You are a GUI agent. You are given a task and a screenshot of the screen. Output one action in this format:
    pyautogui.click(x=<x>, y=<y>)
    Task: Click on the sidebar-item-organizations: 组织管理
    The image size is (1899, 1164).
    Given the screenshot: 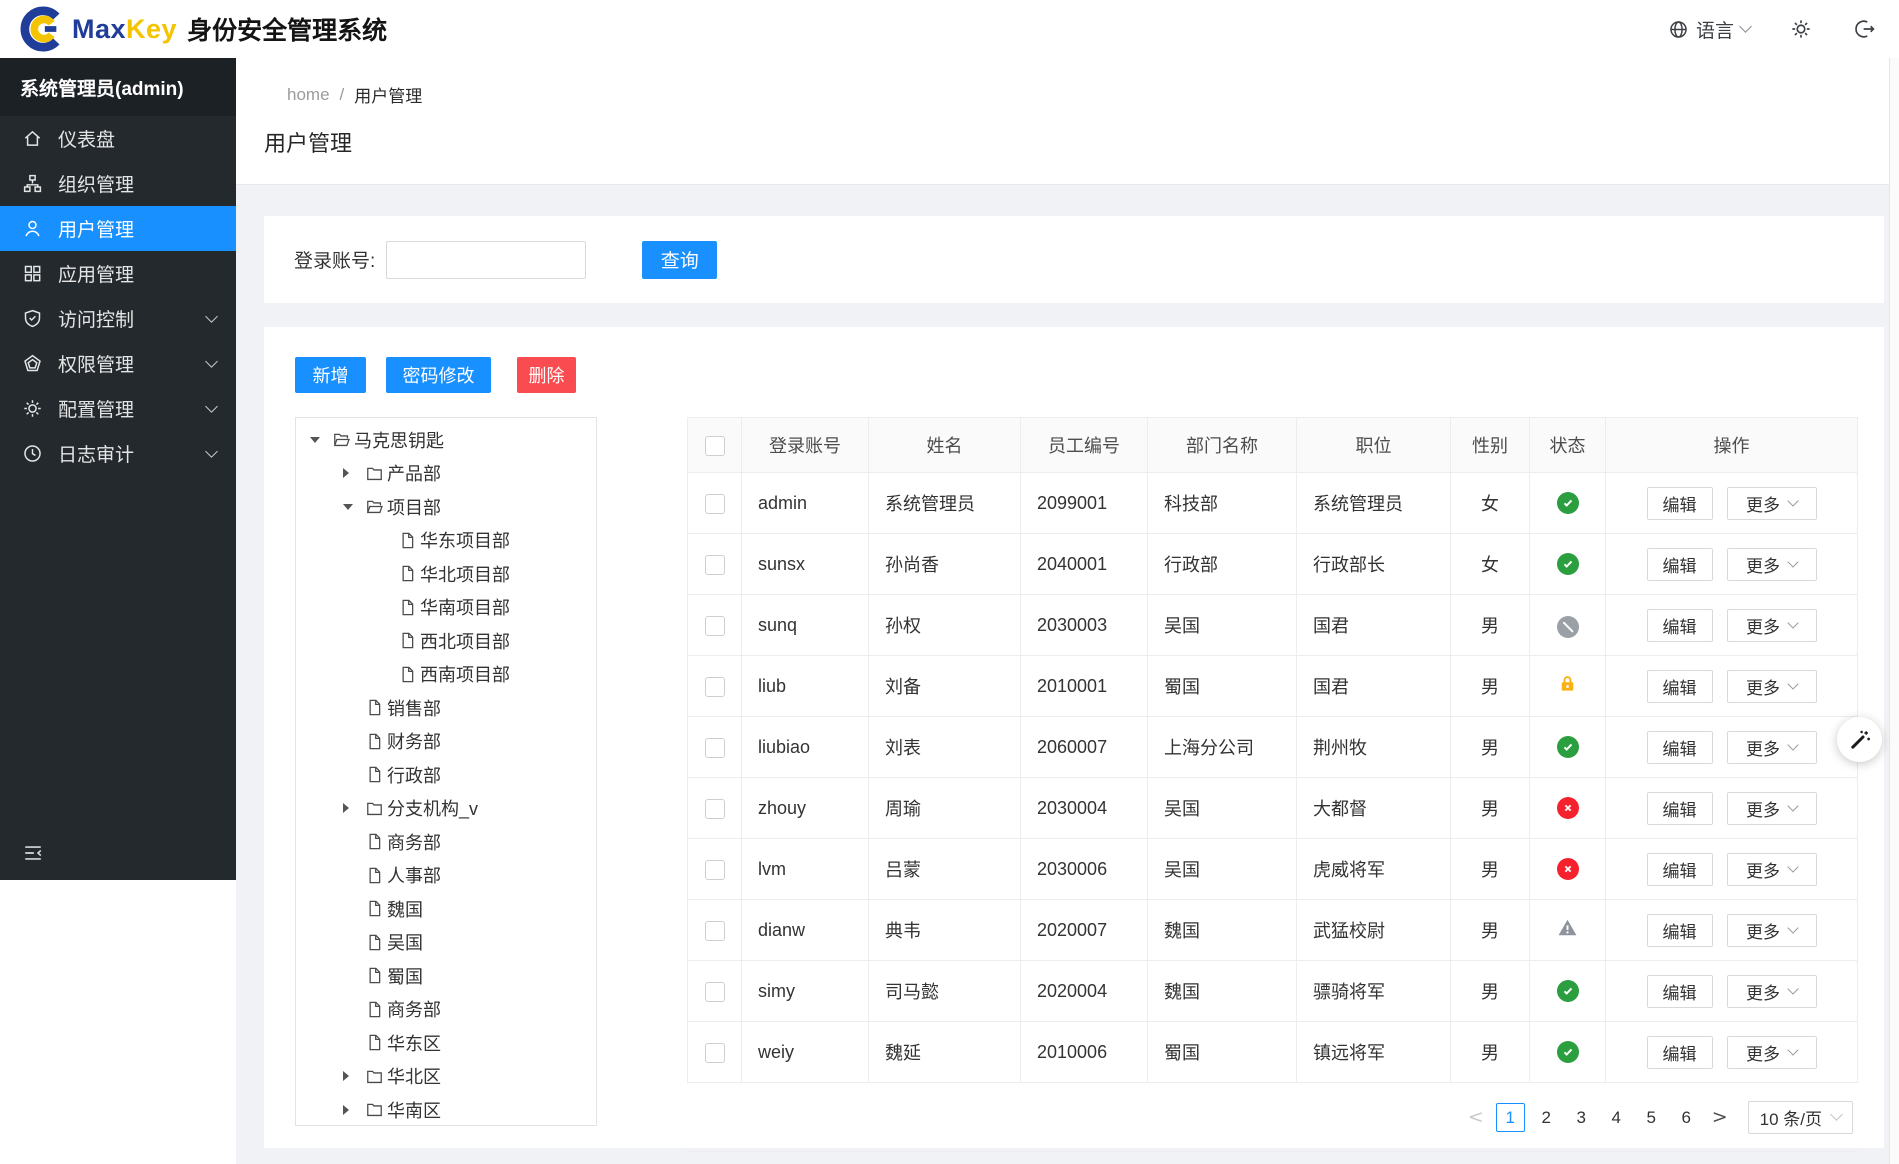 What is the action you would take?
    pyautogui.click(x=118, y=183)
    